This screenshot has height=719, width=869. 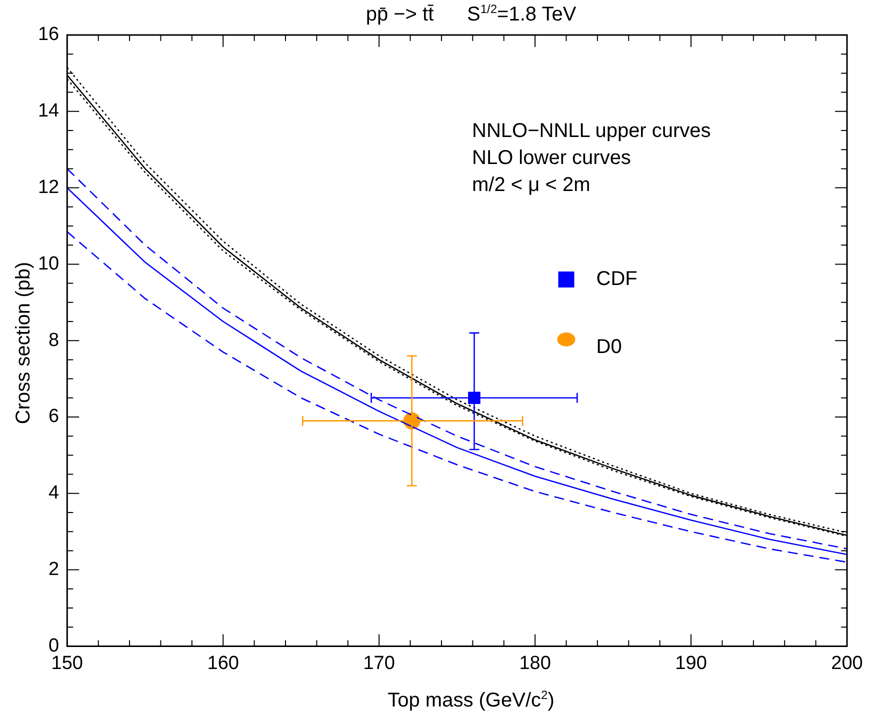 What do you see at coordinates (471, 700) in the screenshot?
I see `x-axis-title: Top mass (GeV/c$^{2}$)` at bounding box center [471, 700].